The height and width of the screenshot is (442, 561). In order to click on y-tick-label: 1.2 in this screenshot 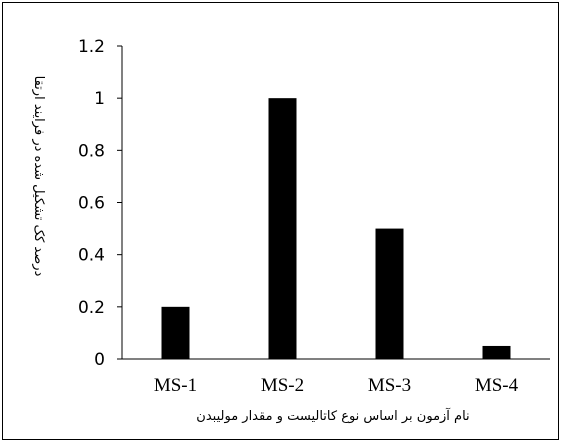, I will do `click(91, 47)`.